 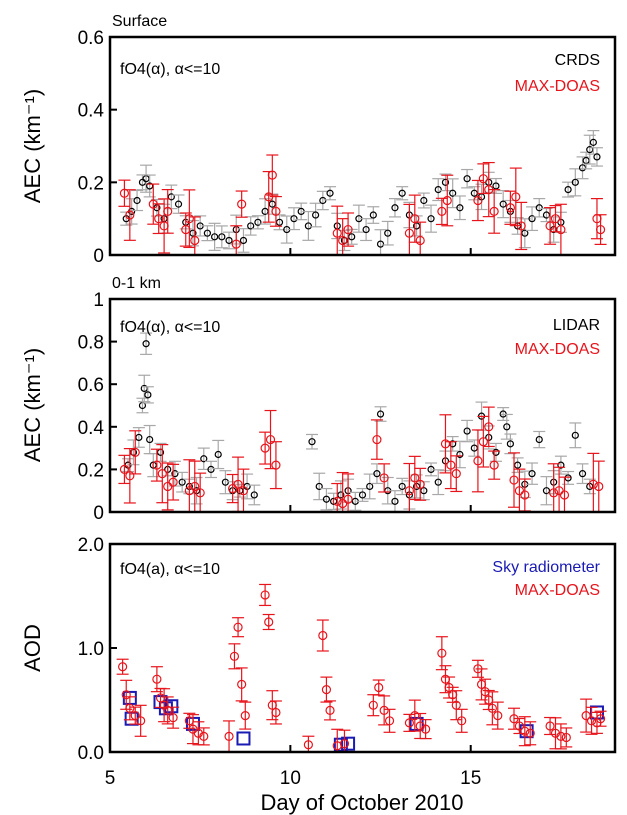 I want to click on legend-sky-radiometer: Sky radiometer, so click(x=546, y=567).